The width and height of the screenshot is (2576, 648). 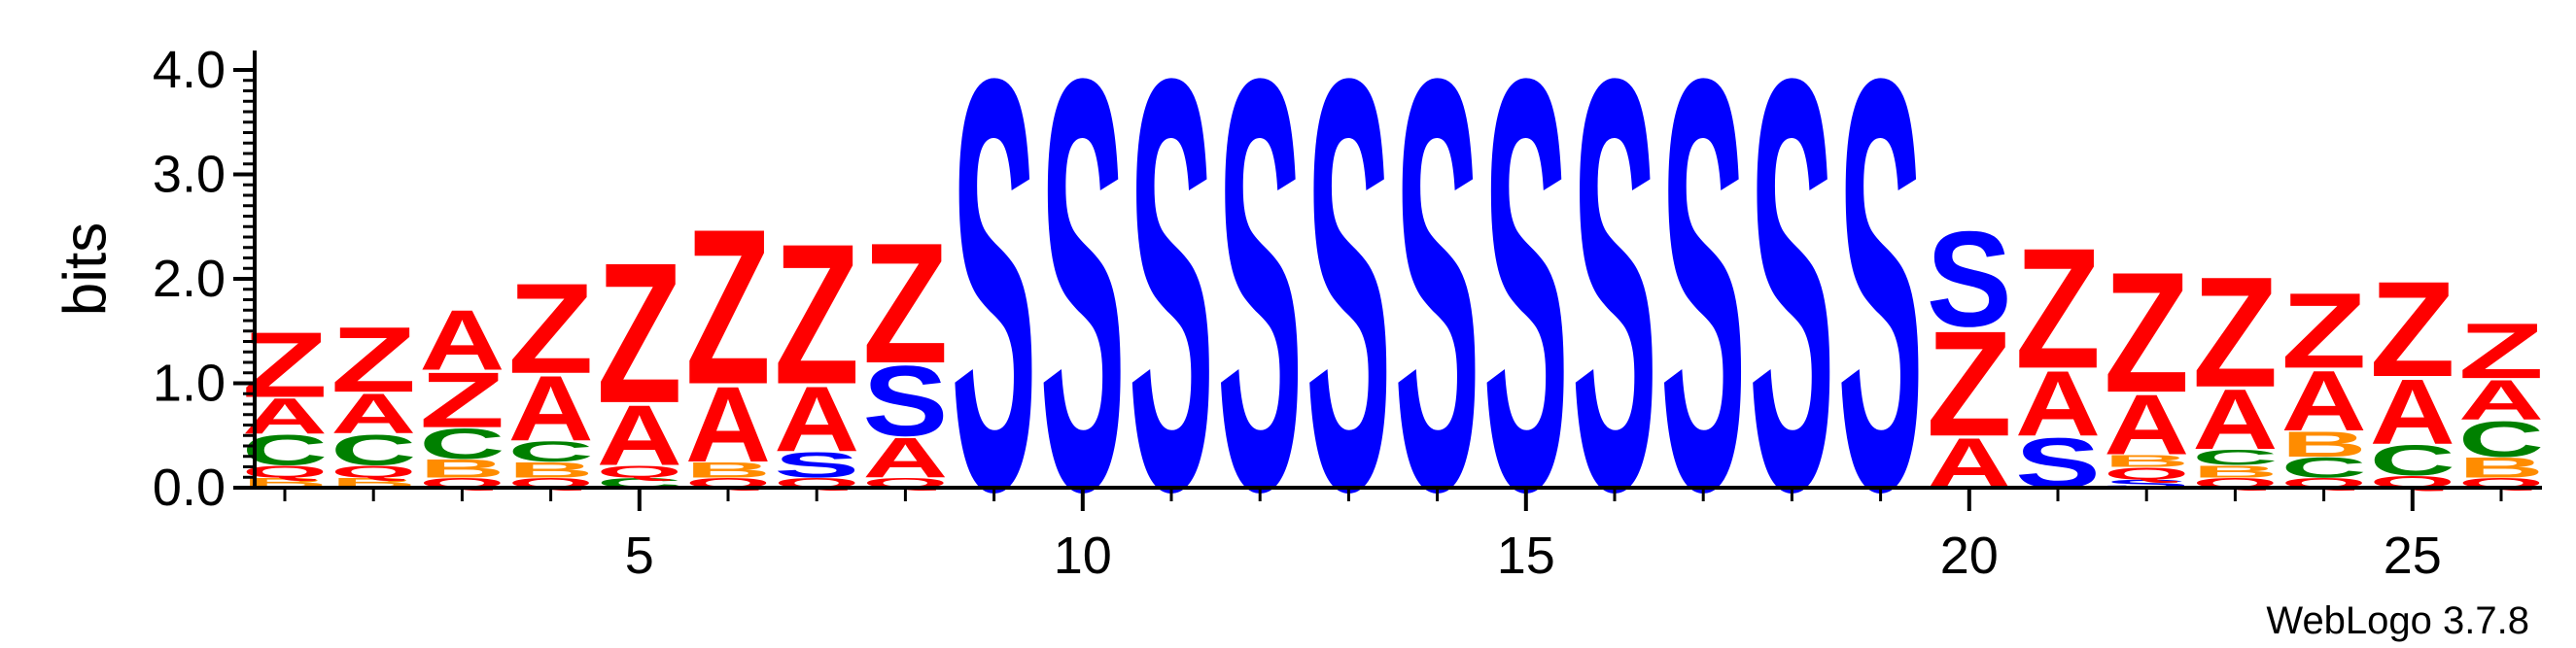 I want to click on y-tick-label: 1.0, so click(x=189, y=384).